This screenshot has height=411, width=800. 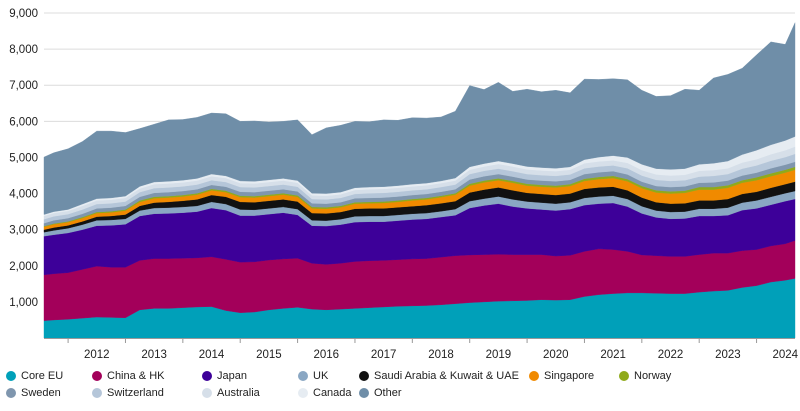 I want to click on legend-item: Canada, so click(x=325, y=393).